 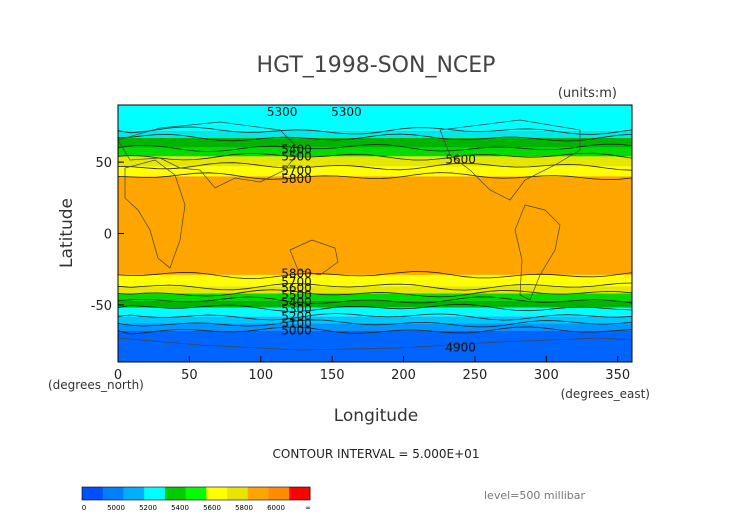 What do you see at coordinates (260, 375) in the screenshot?
I see `x-tick-label-100: 100` at bounding box center [260, 375].